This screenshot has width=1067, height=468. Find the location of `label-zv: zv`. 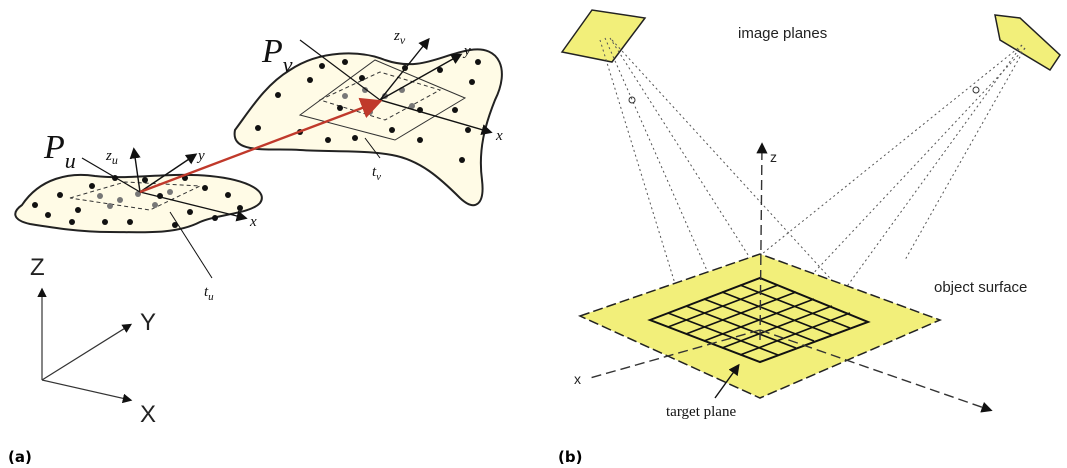

label-zv: zv is located at coordinates (399, 37).